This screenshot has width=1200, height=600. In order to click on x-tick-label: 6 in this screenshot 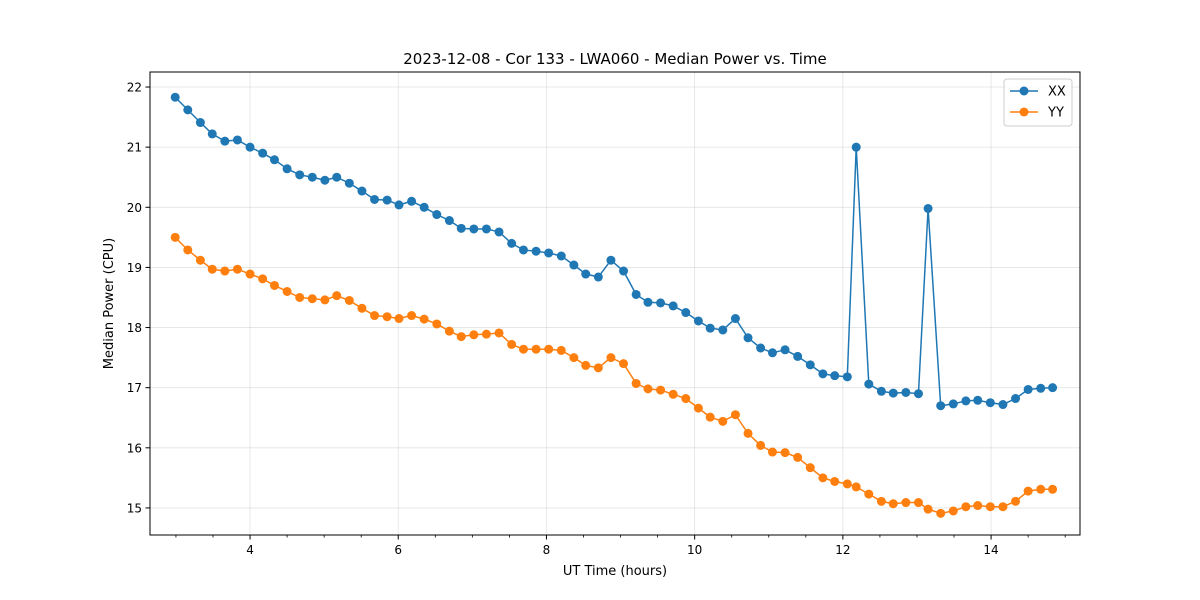, I will do `click(398, 550)`.